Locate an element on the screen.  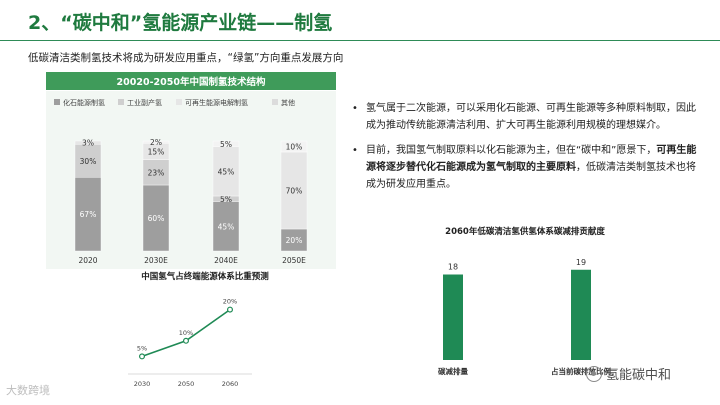
page-subtitle: 低碳清洁类制氢技术将成为研发应用重点，“绿氢”方向重点发展方向 is located at coordinates (186, 58).